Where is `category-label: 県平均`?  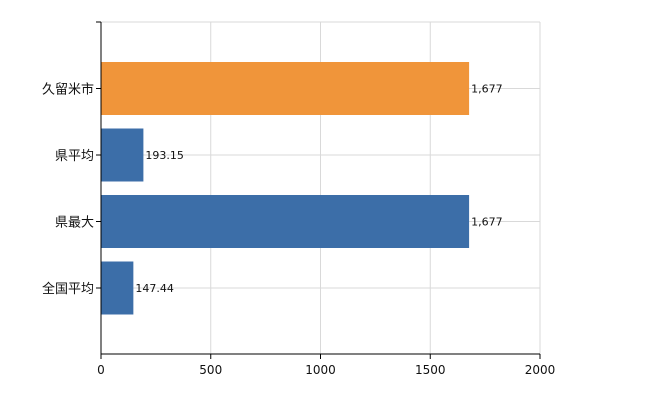
category-label: 県平均 is located at coordinates (74, 156).